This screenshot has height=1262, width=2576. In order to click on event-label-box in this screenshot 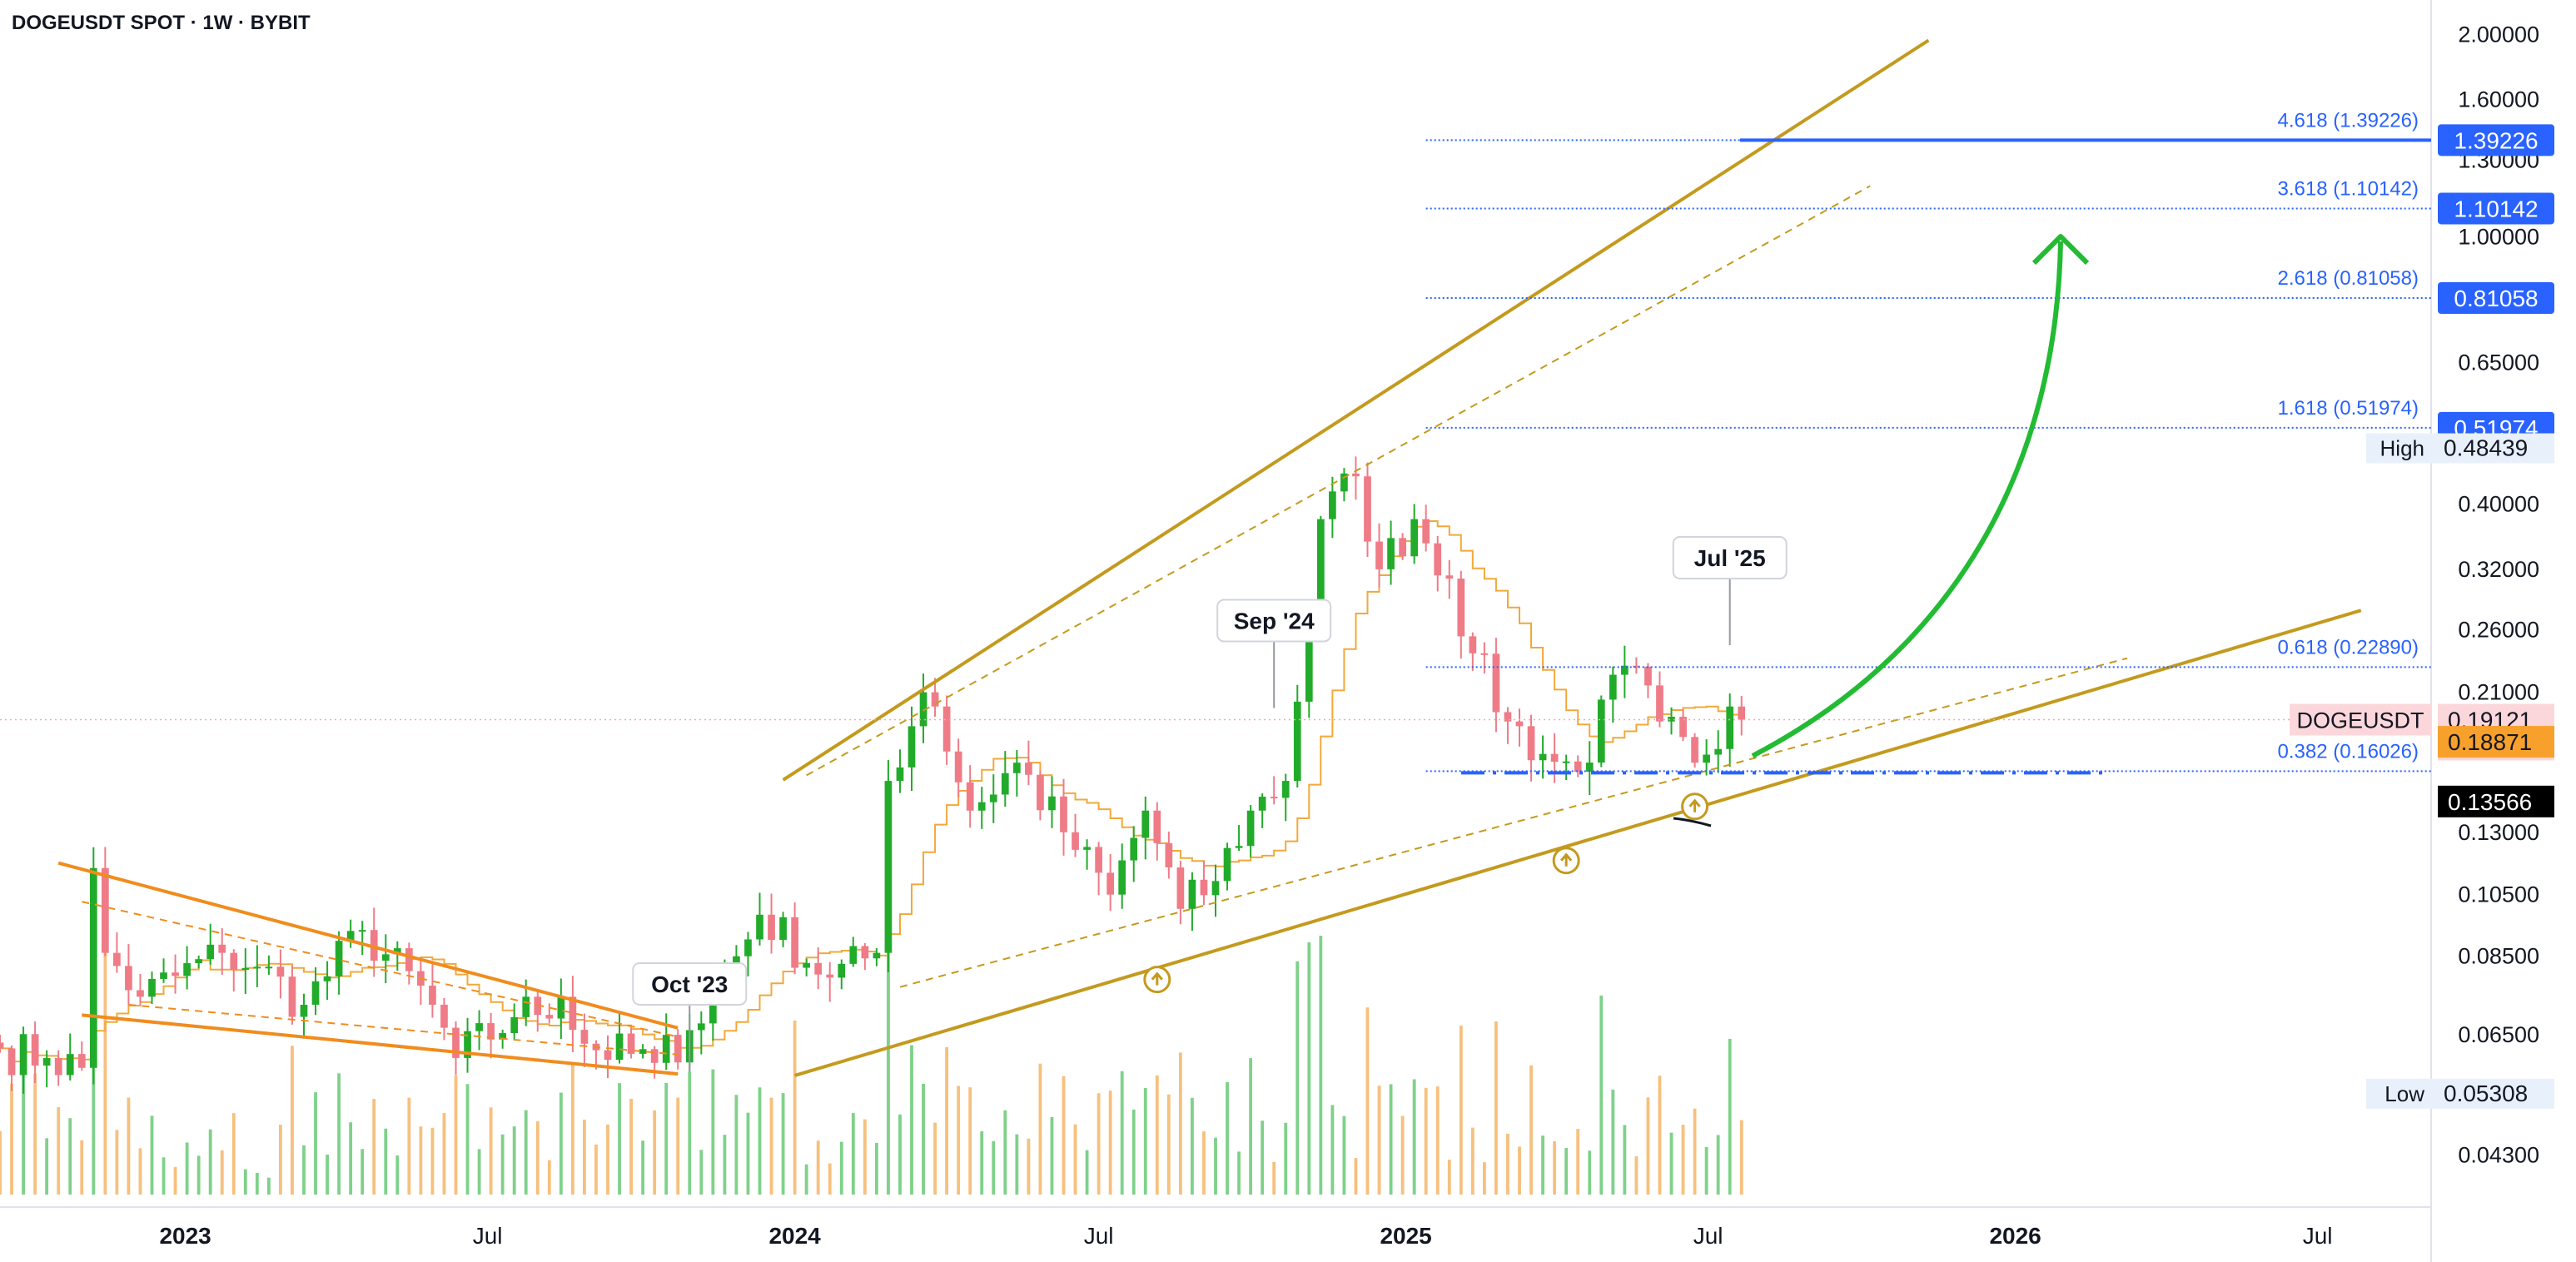, I will do `click(1274, 621)`.